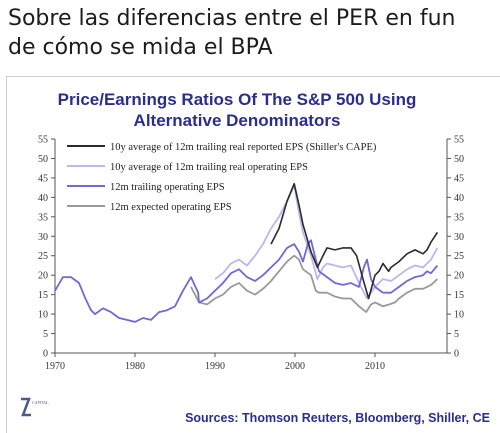 Image resolution: width=500 pixels, height=433 pixels. I want to click on y-tick-label-left: 10, so click(43, 315).